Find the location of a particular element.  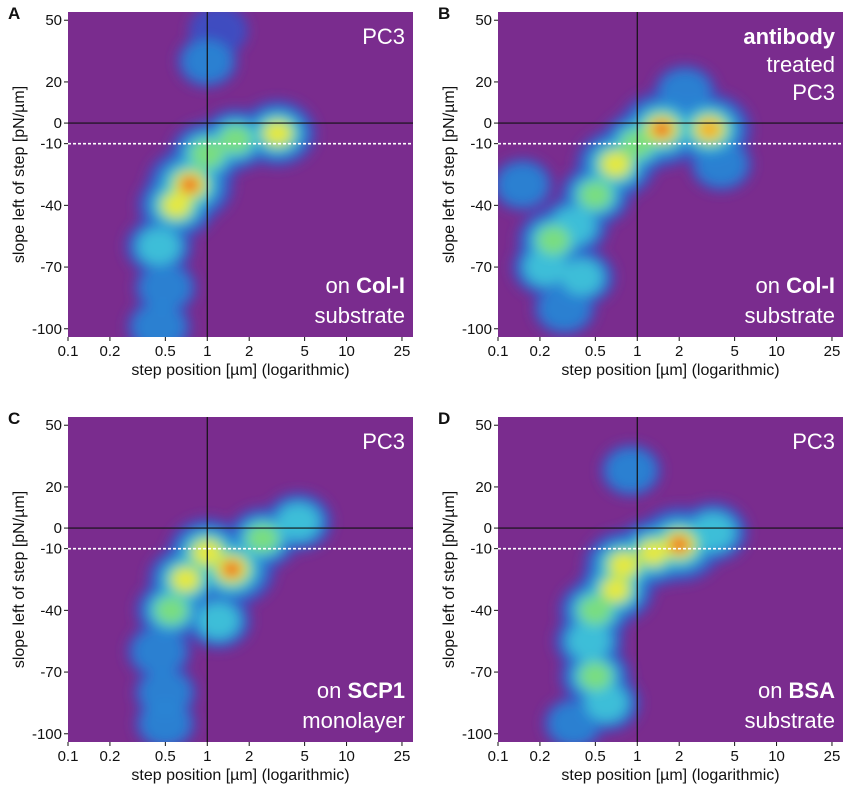

panel-letter: C is located at coordinates (14, 418).